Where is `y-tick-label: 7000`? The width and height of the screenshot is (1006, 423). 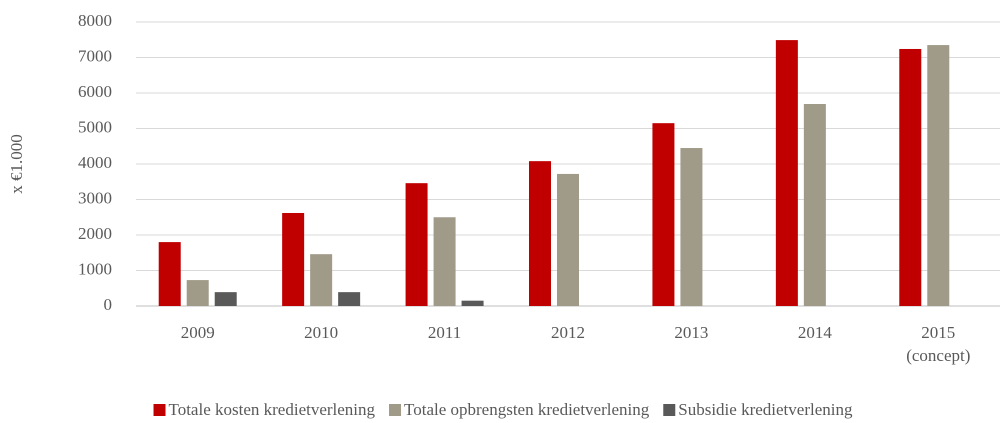 y-tick-label: 7000 is located at coordinates (95, 55).